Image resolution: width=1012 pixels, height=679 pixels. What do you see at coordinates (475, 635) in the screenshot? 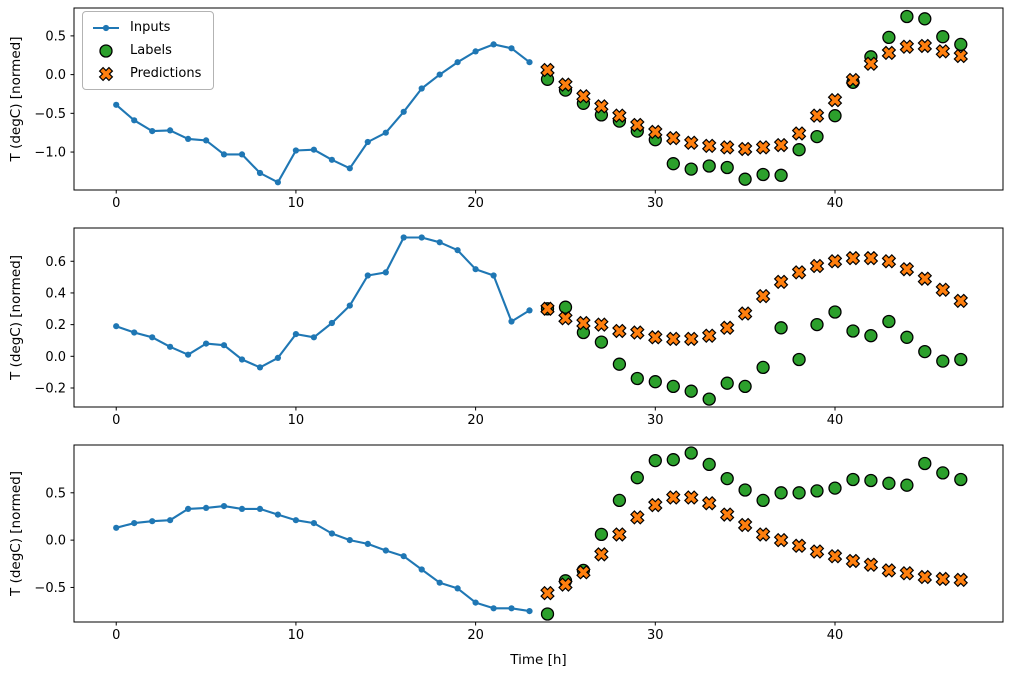
I see `x-tick-label: 20` at bounding box center [475, 635].